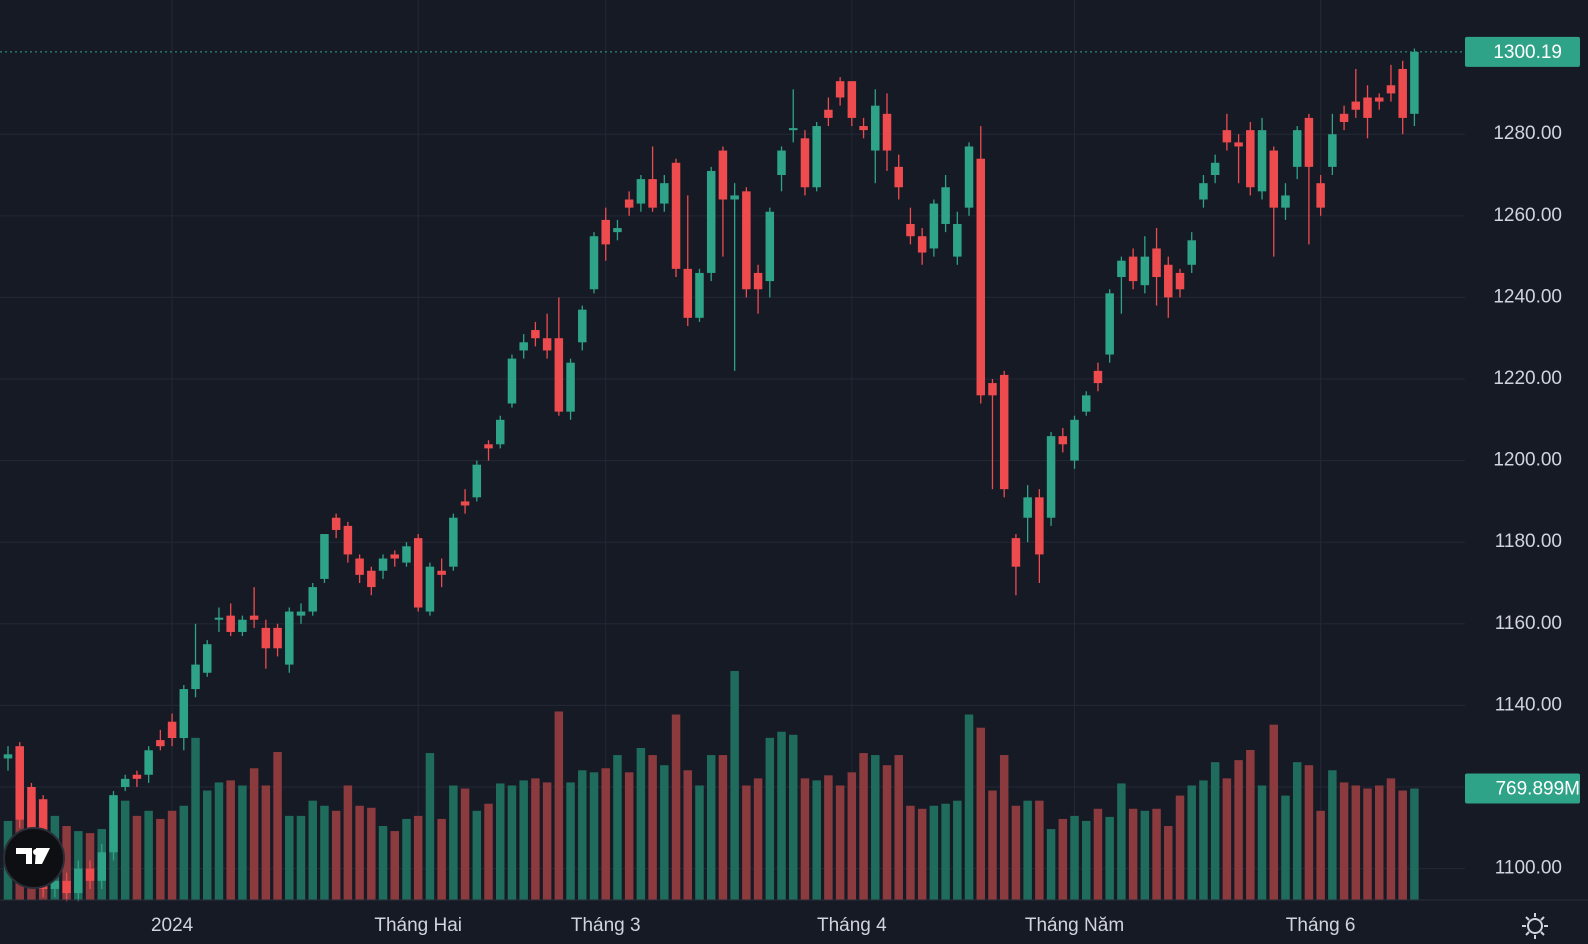  I want to click on x-tick-label: 2024, so click(172, 925).